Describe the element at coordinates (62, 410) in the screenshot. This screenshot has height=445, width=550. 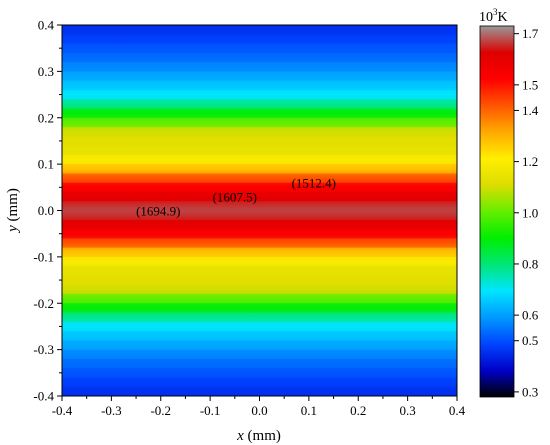
I see `x-tick-label: -0.4` at that location.